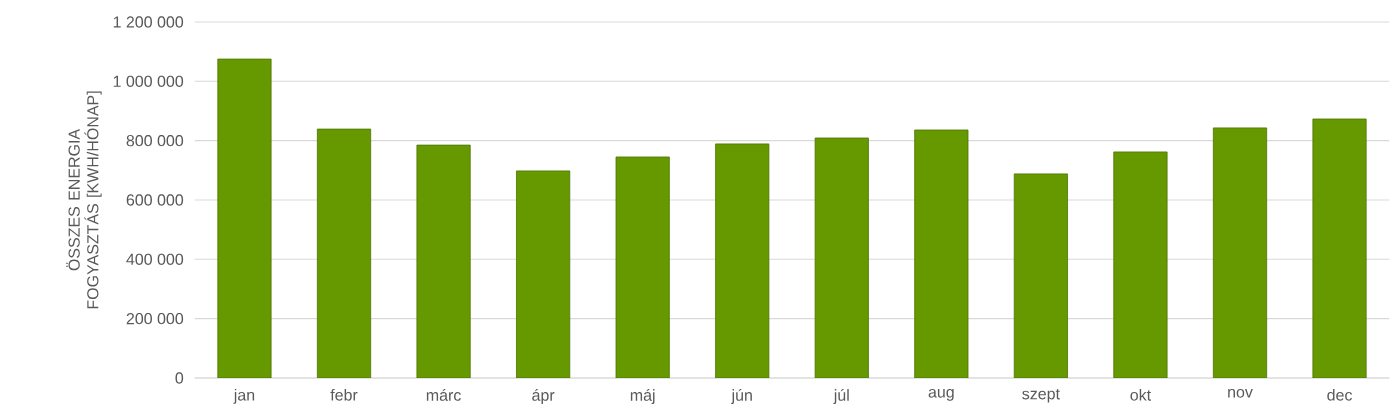 This screenshot has height=420, width=1399. Describe the element at coordinates (1240, 393) in the screenshot. I see `x-tick-label: nov` at that location.